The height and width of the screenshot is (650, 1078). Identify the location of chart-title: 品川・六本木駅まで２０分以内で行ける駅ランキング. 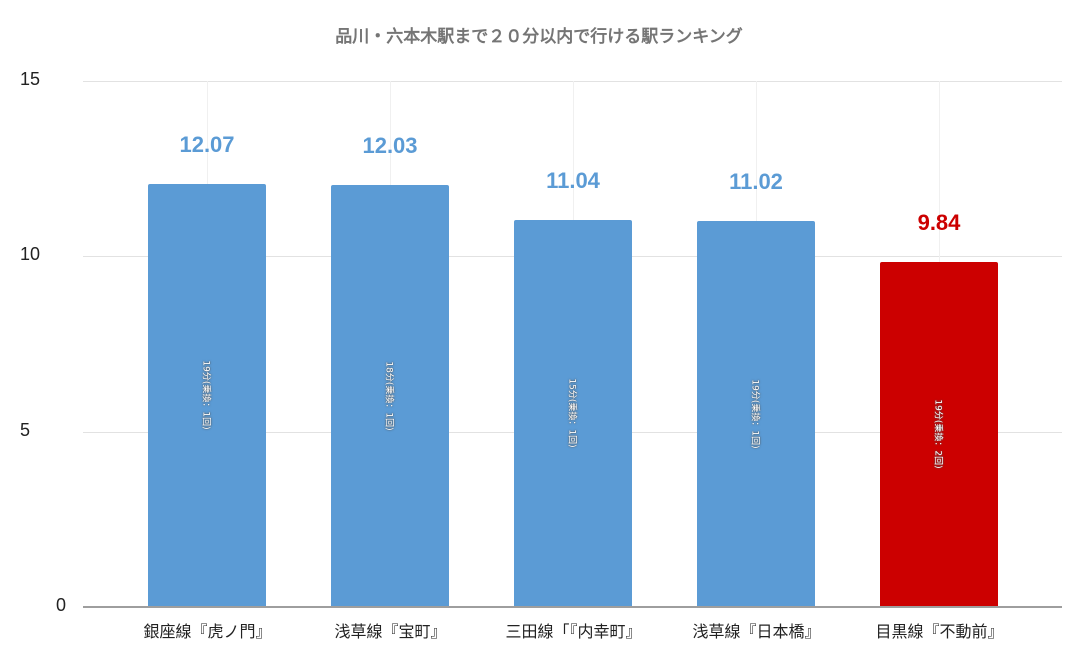
(539, 37).